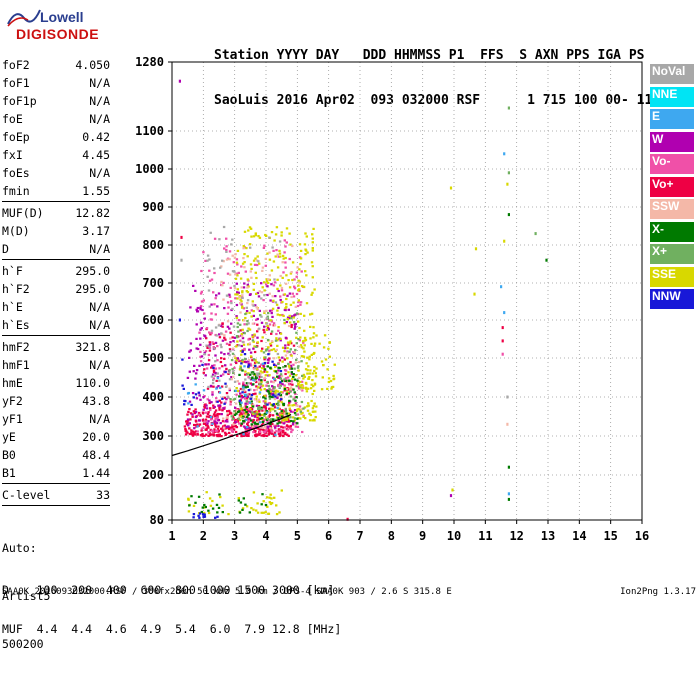  Describe the element at coordinates (16, 173) in the screenshot. I see `param-name: foEs` at that location.